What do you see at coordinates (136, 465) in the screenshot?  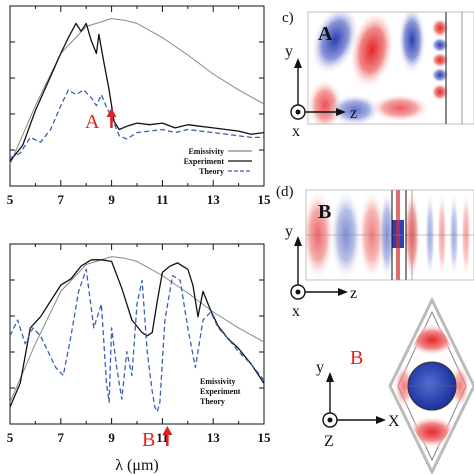 I see `bottom-chart-xlabel: λ (μm)` at bounding box center [136, 465].